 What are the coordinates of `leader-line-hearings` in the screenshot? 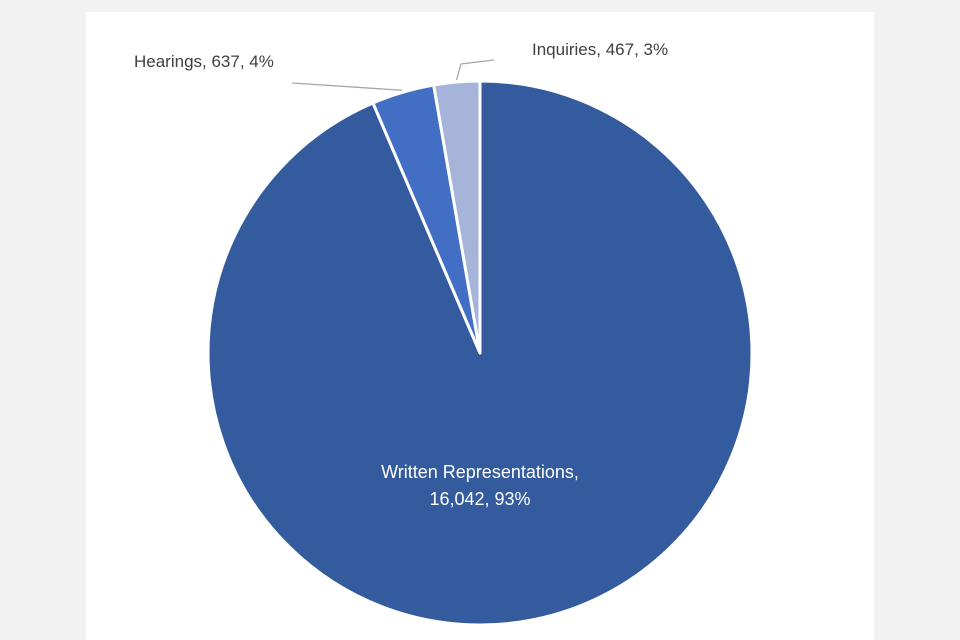 It's located at (347, 86).